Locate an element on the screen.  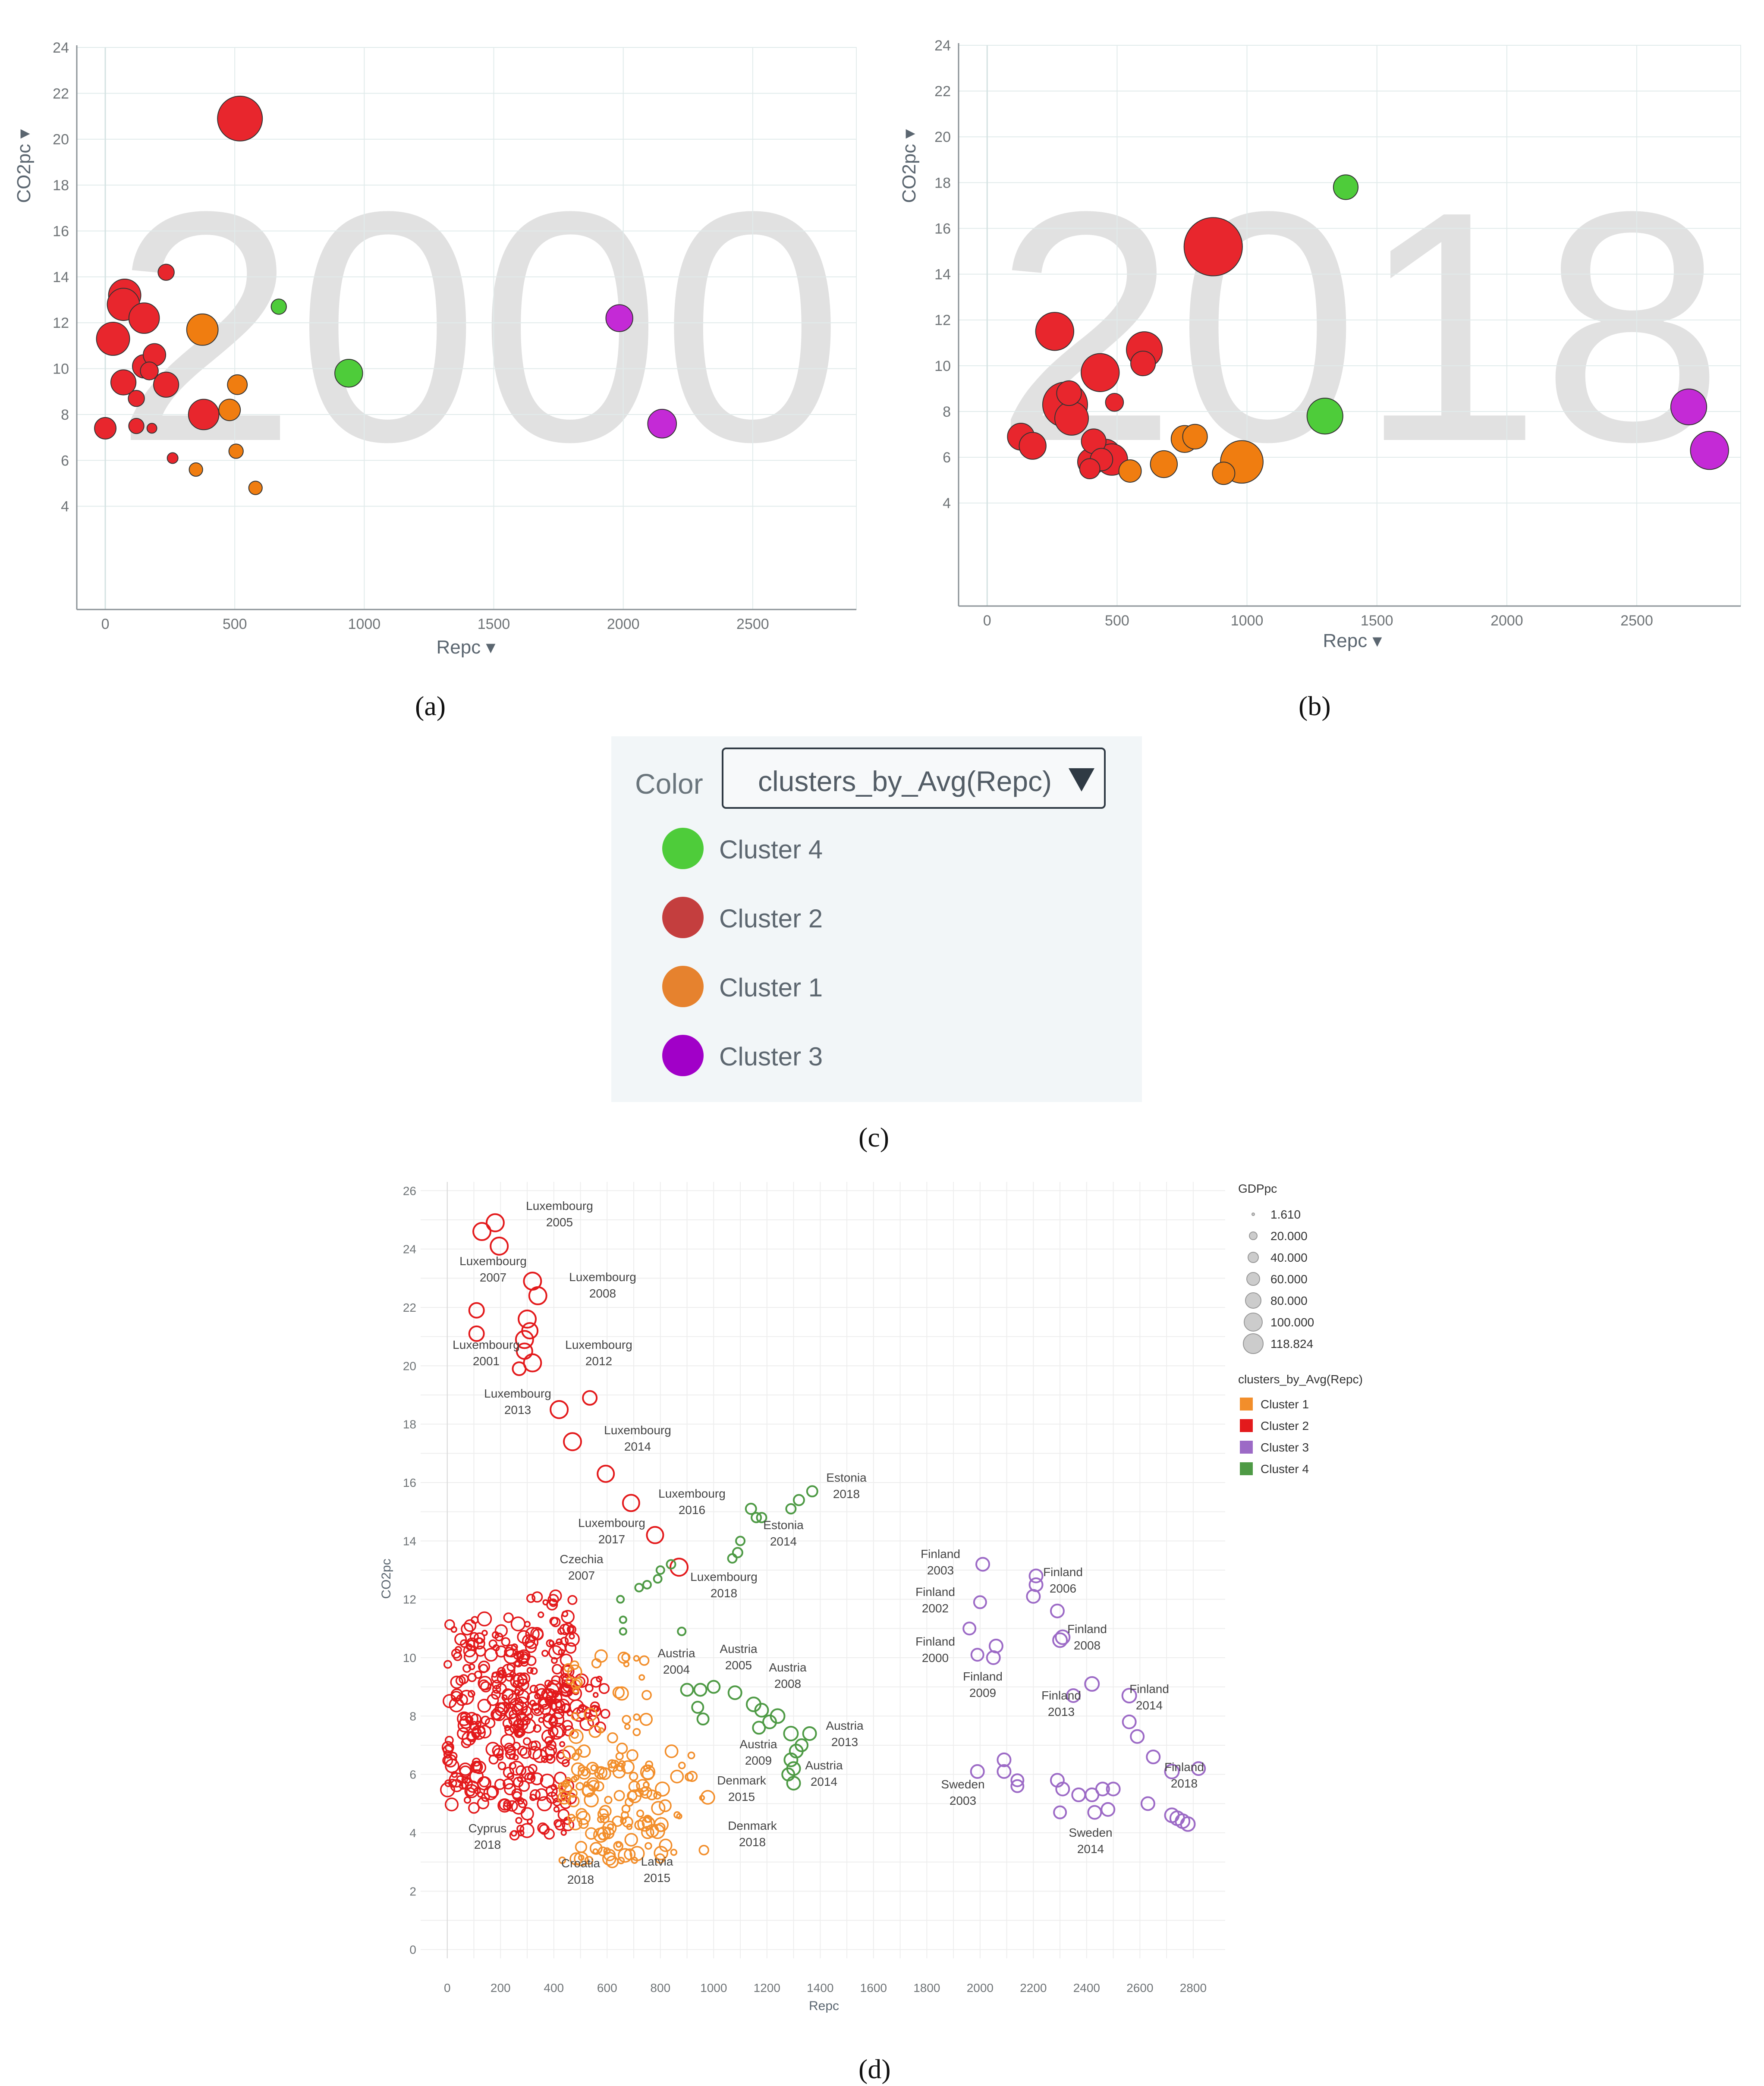
x-tick-label: 800 is located at coordinates (660, 1988).